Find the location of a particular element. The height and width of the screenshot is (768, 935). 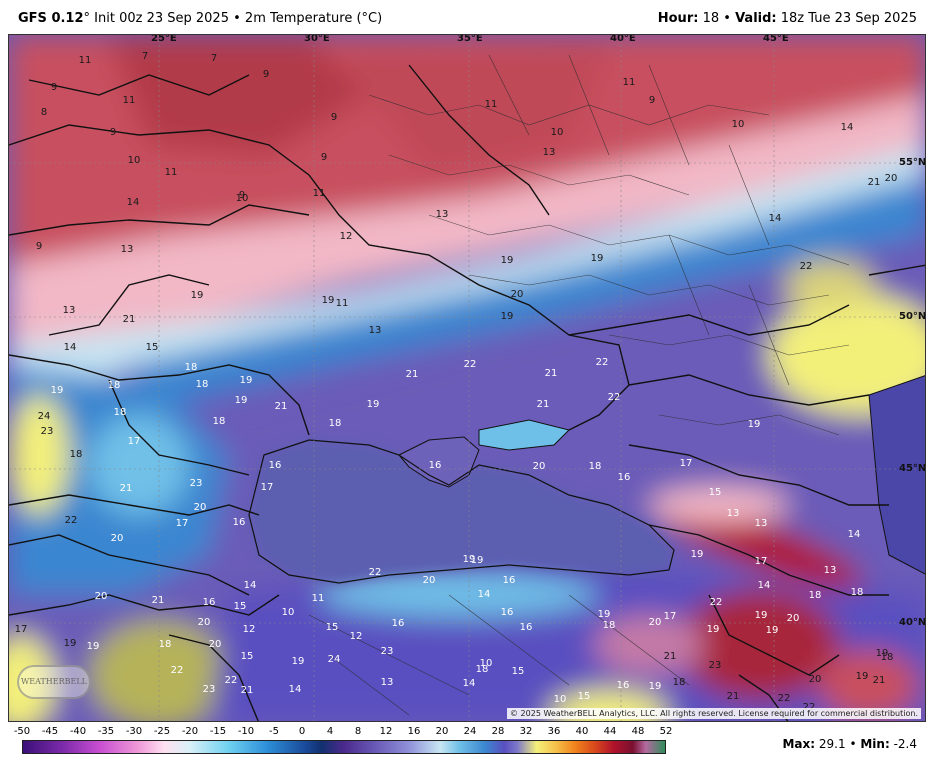

legend-tick: 28 is located at coordinates (498, 731).